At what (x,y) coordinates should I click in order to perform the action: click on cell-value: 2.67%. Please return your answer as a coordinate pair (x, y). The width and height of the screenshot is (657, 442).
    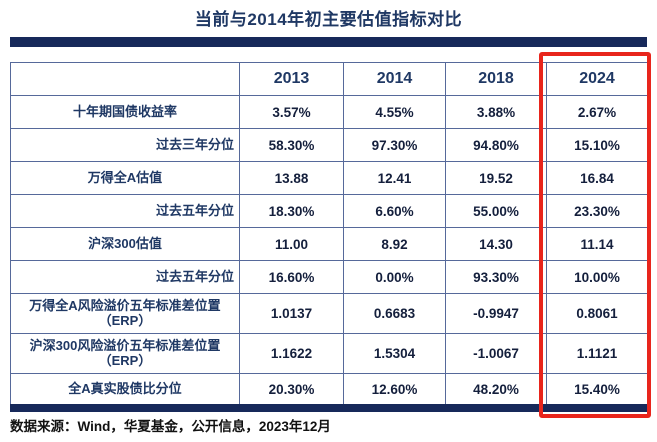
    Looking at the image, I should click on (597, 112).